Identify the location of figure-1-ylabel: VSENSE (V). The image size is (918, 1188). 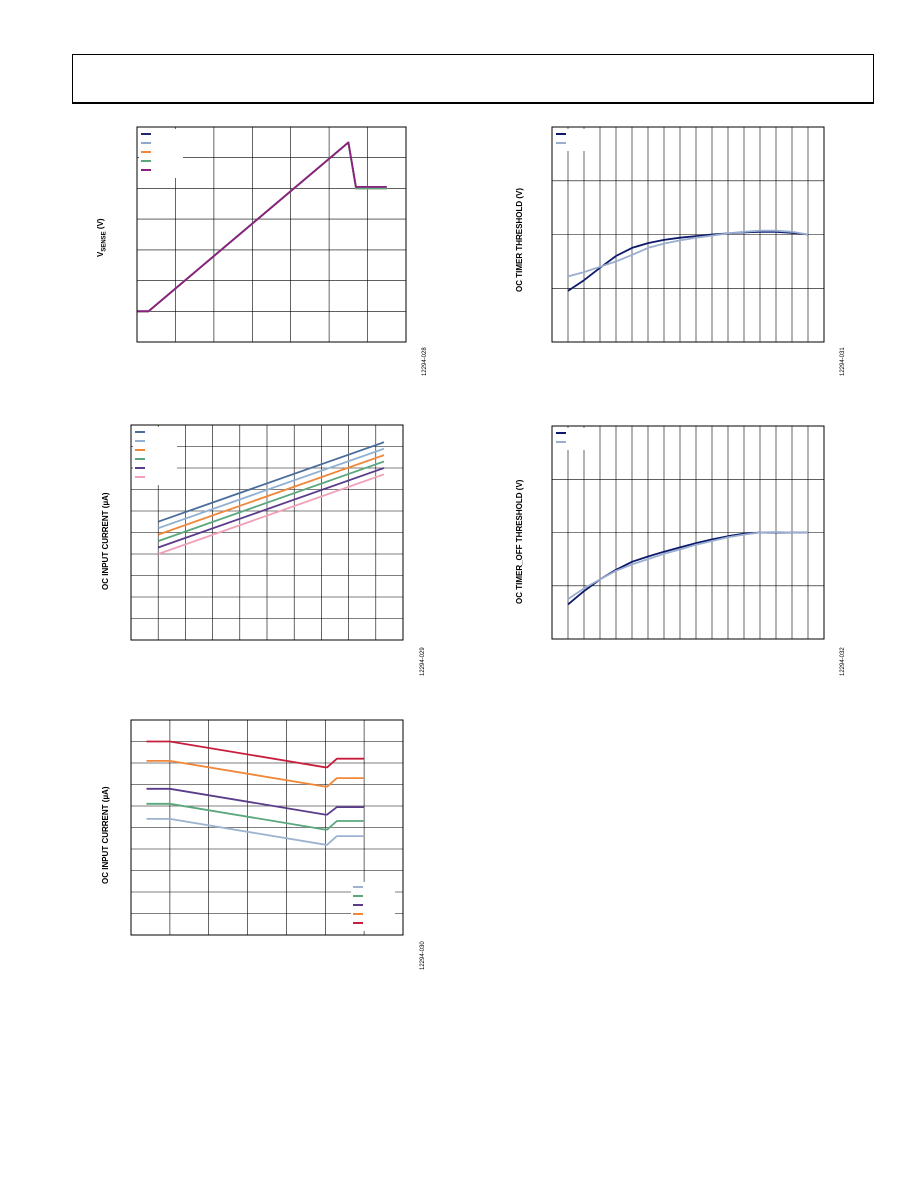
(102, 237).